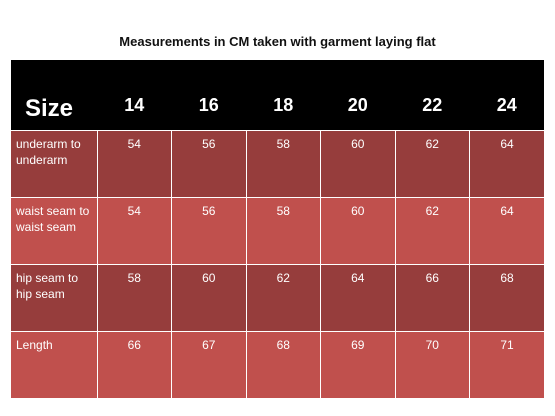 Image resolution: width=555 pixels, height=416 pixels. Describe the element at coordinates (209, 364) in the screenshot. I see `table-cell: 67` at that location.